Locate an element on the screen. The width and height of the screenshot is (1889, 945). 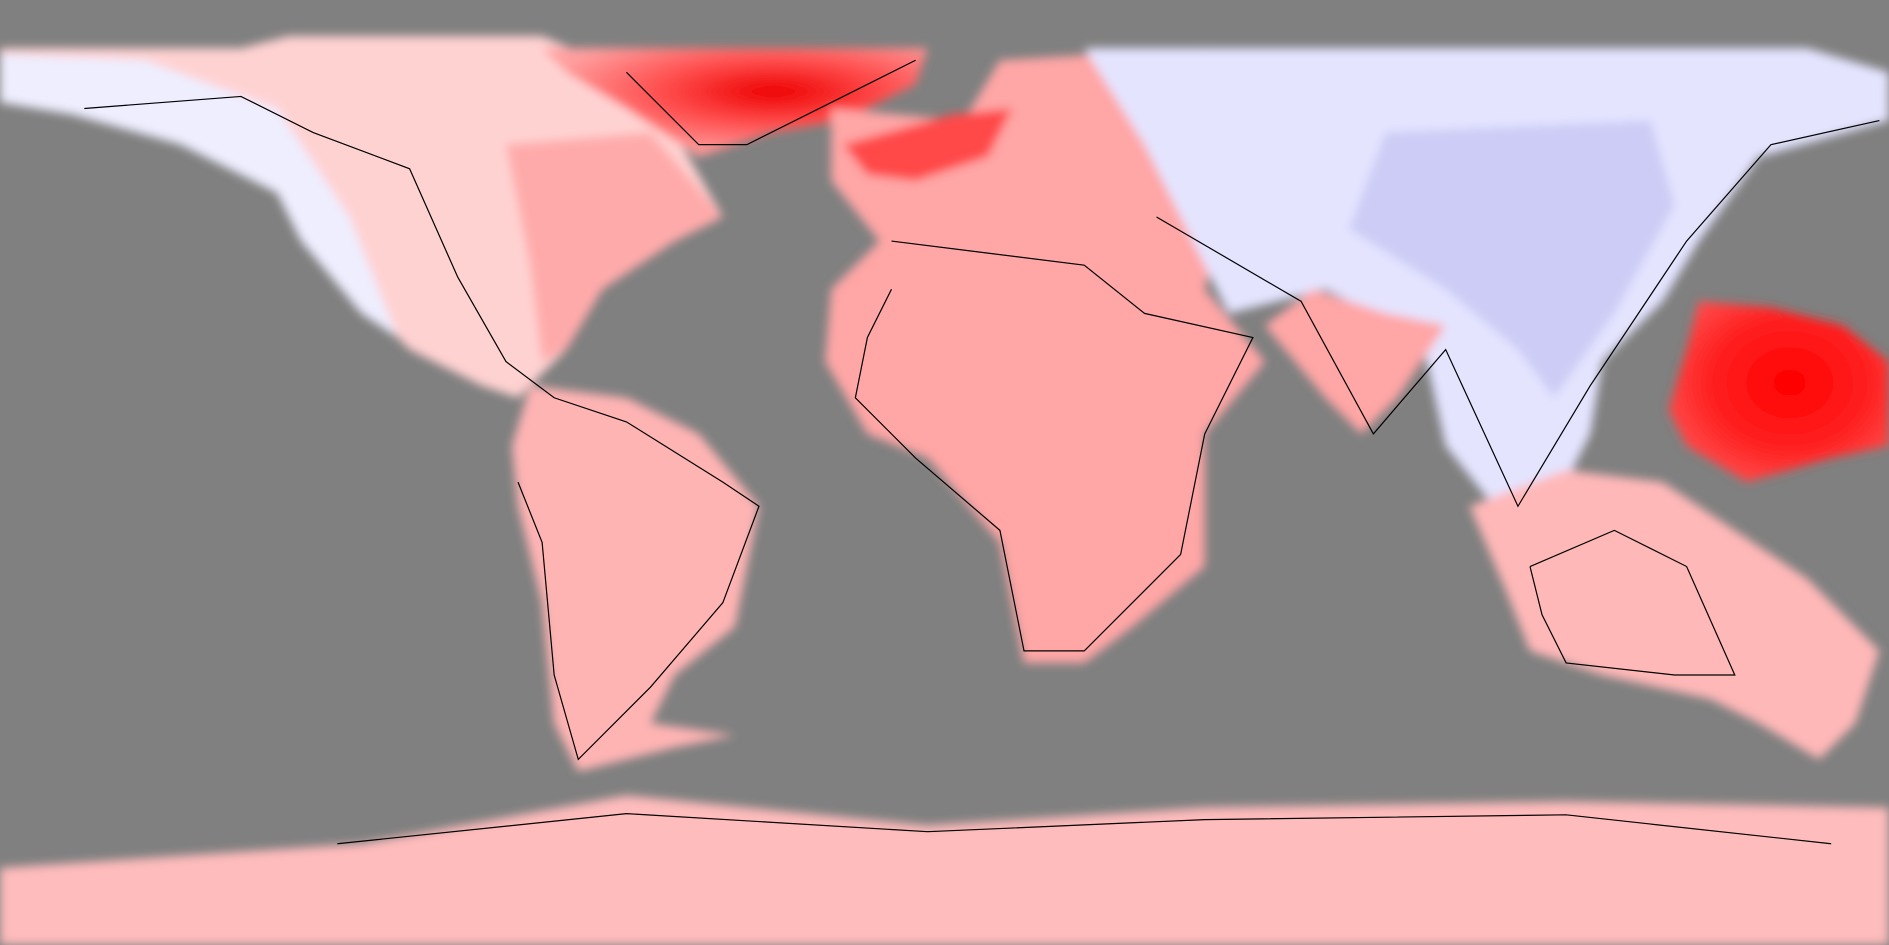
greenland is located at coordinates (735, 102).